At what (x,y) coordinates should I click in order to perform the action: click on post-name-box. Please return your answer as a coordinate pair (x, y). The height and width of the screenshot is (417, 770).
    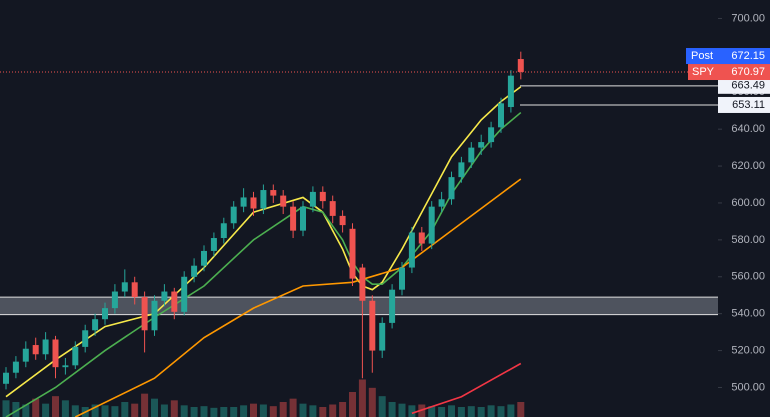
    Looking at the image, I should click on (702, 56).